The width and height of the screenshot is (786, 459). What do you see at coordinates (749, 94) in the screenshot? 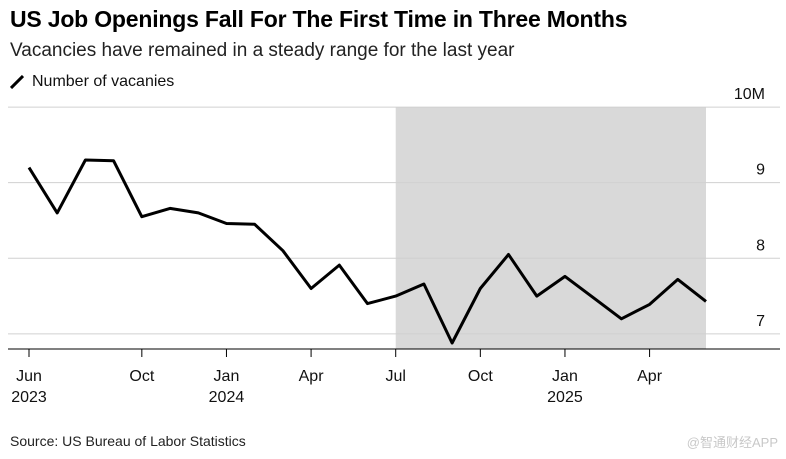
I see `y-tick-label: 10M` at bounding box center [749, 94].